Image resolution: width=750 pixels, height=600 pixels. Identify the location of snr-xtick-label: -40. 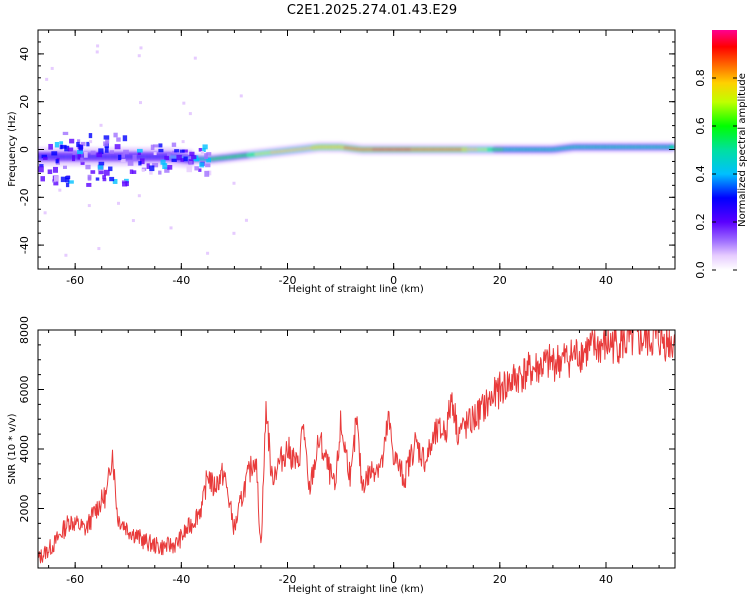
(181, 579).